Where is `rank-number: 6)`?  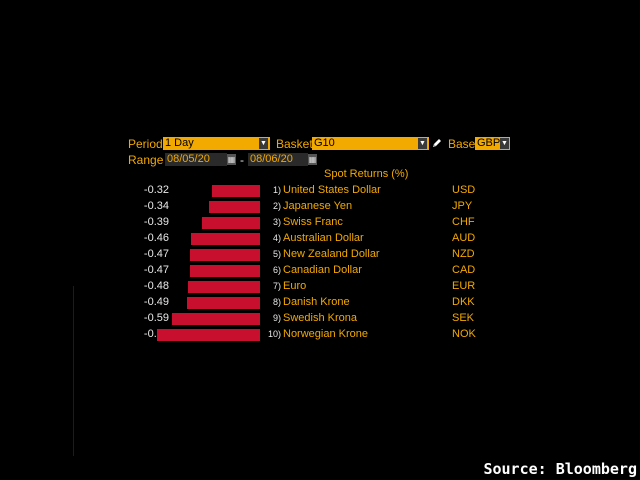 rank-number: 6) is located at coordinates (276, 270).